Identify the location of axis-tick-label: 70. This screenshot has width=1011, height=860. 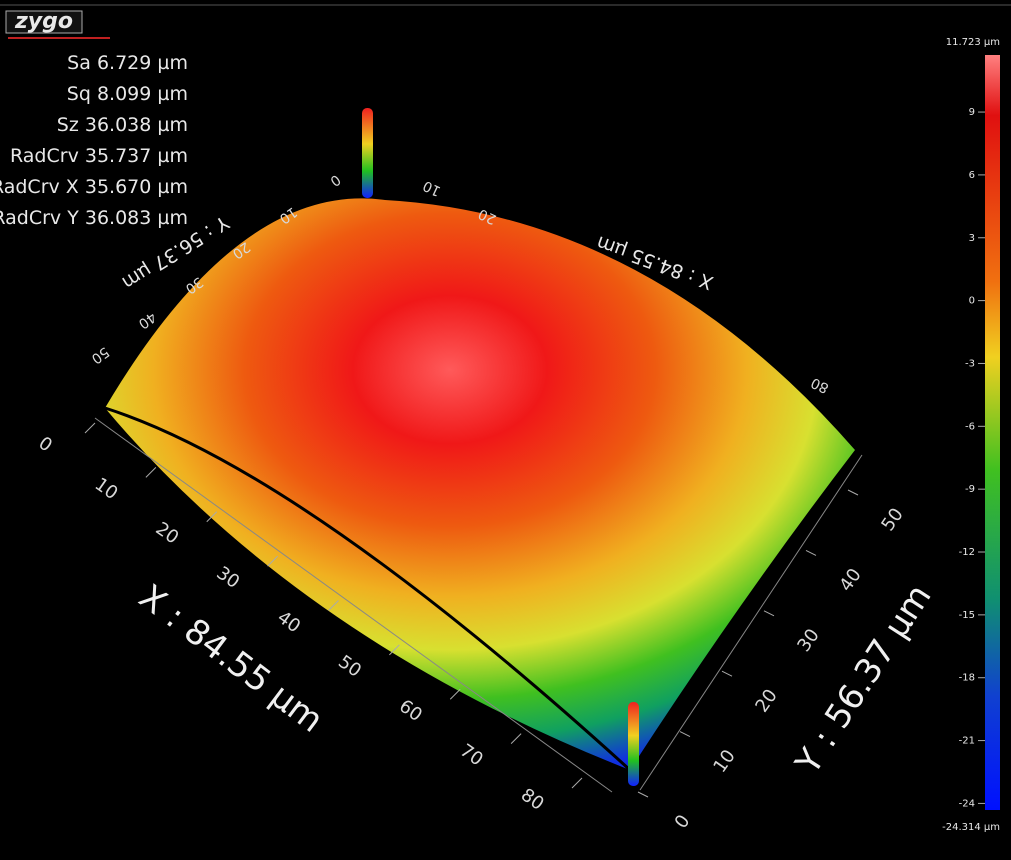
(471, 755).